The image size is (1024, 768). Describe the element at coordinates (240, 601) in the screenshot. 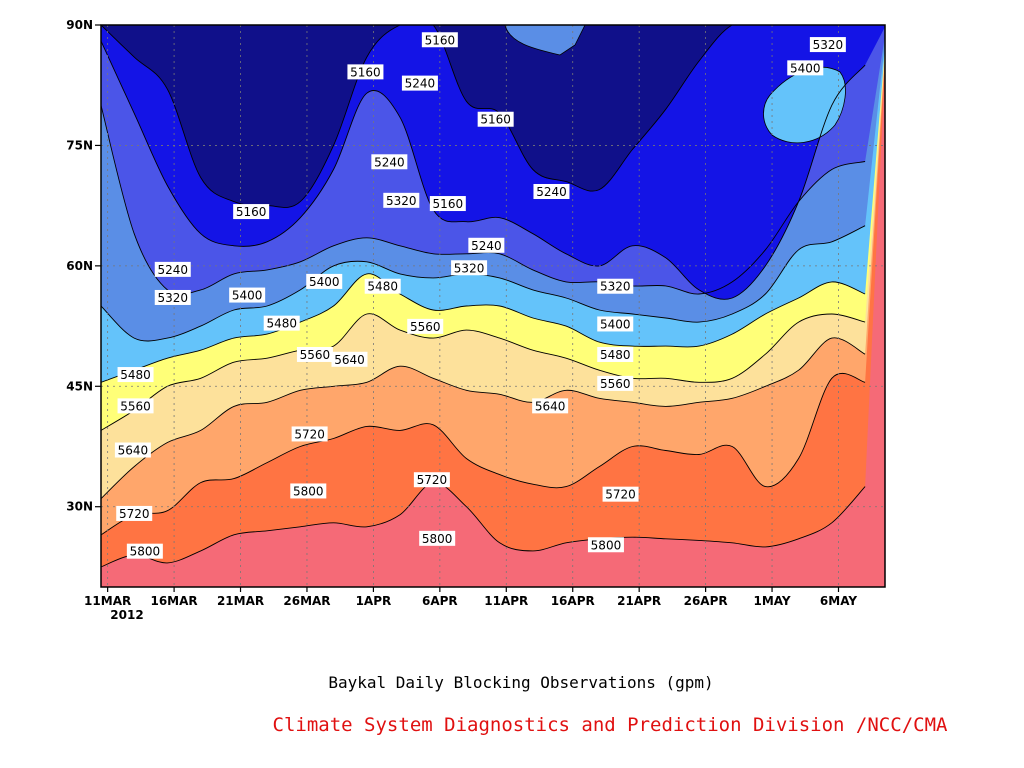

I see `x-tick-label: 21MAR` at that location.